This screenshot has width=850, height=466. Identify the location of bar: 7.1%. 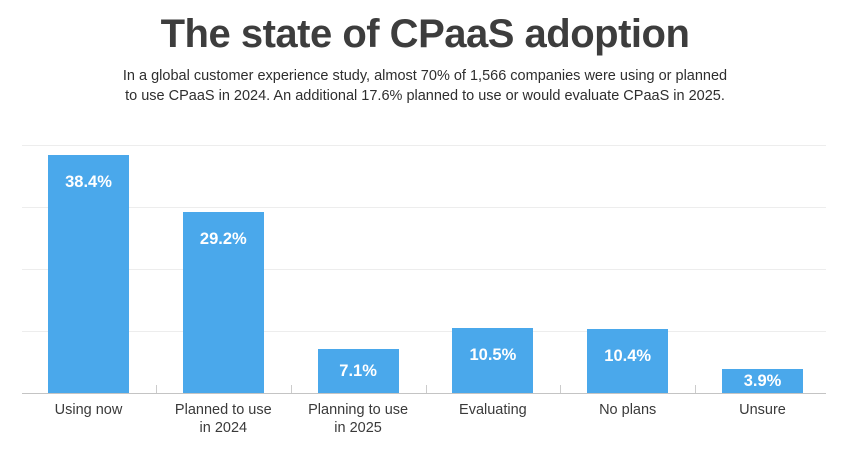
(358, 370).